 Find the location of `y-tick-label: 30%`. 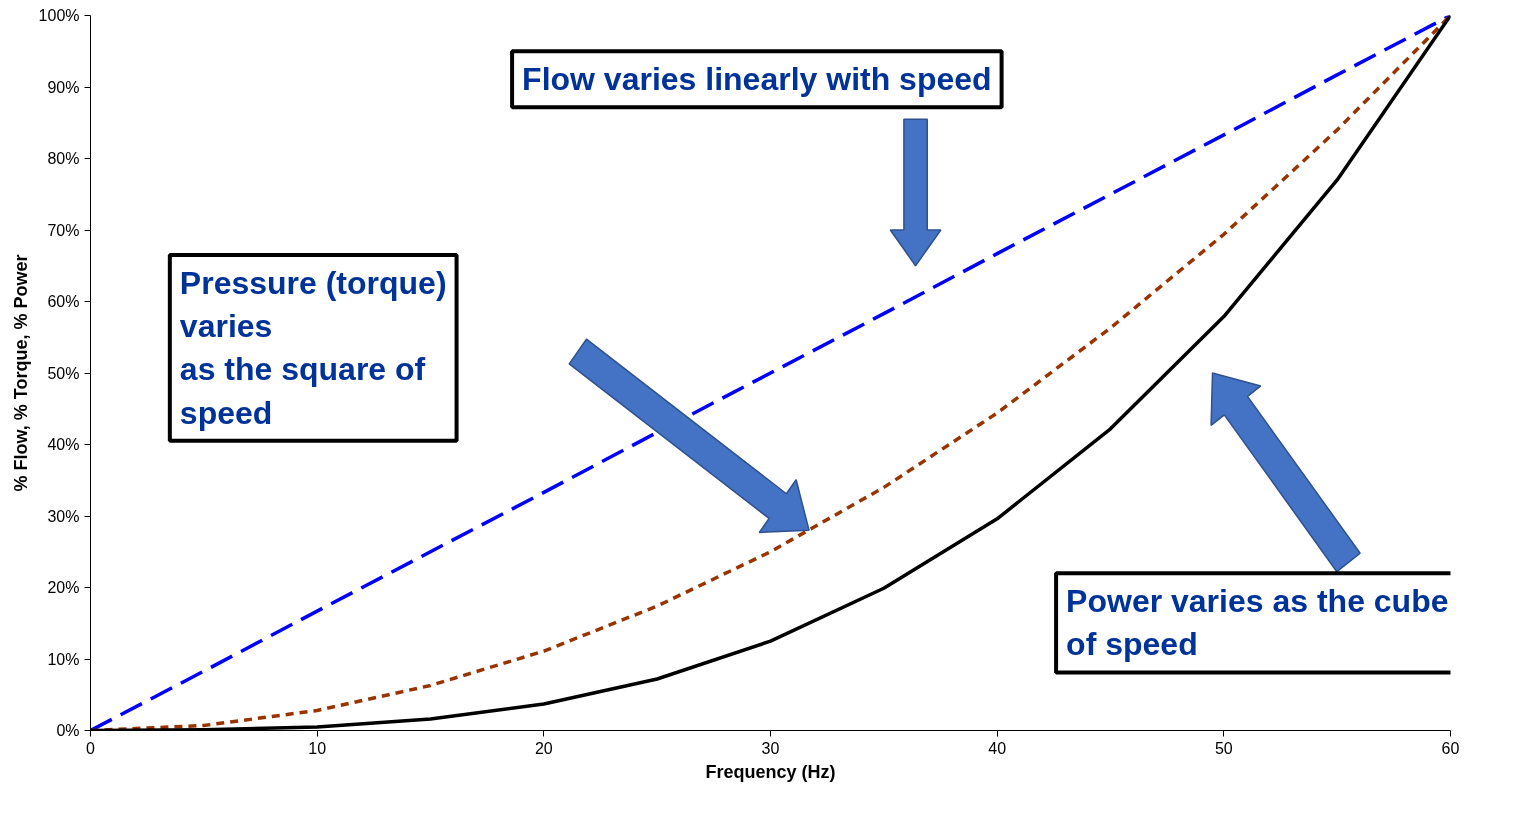

y-tick-label: 30% is located at coordinates (63, 516).